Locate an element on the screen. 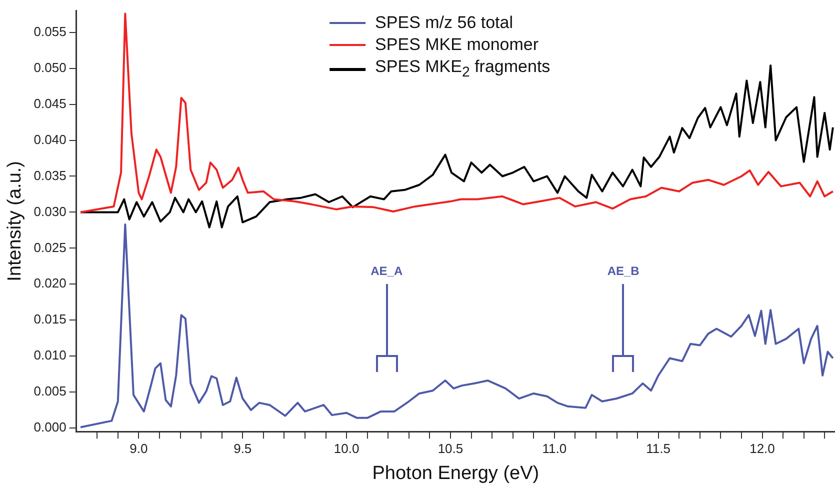 The image size is (835, 489). legend-label: SPES MKE monomer is located at coordinates (457, 45).